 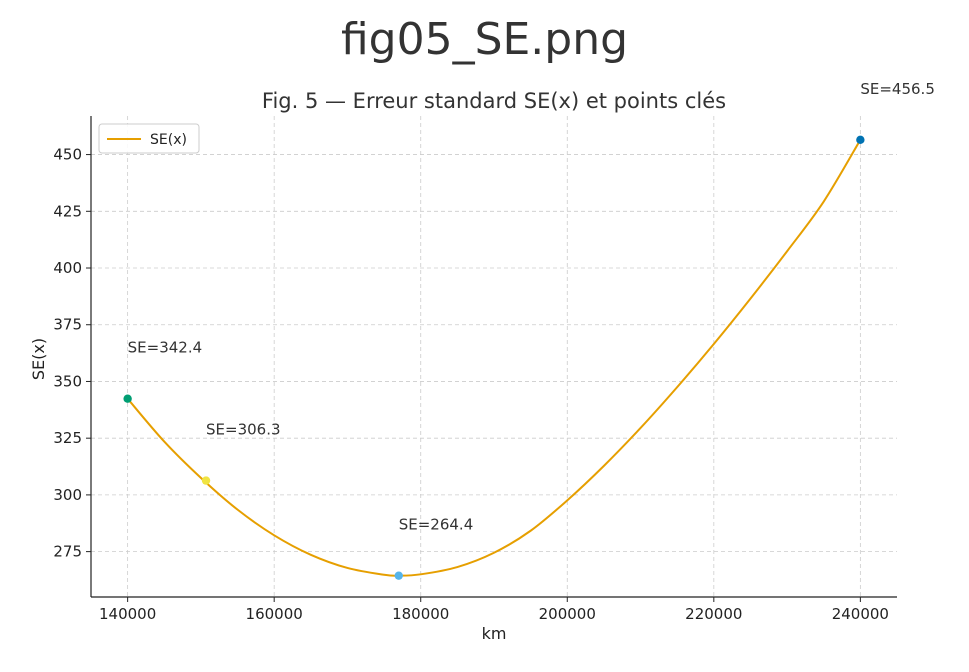 I want to click on y-tick-label: 300, so click(x=67, y=495).